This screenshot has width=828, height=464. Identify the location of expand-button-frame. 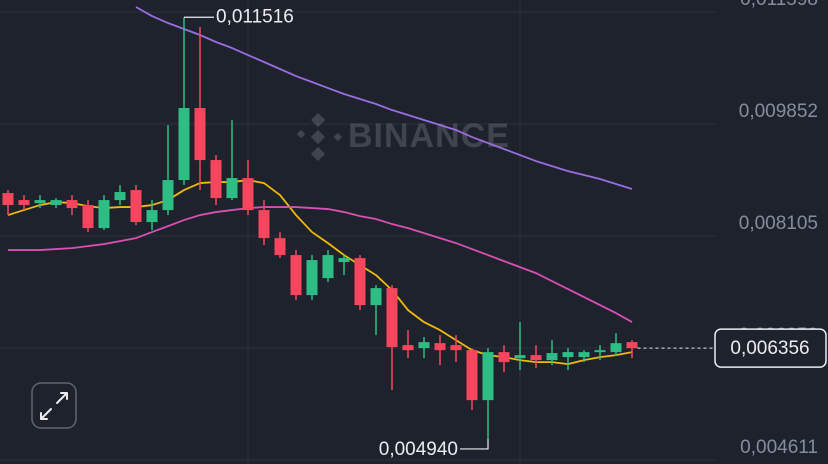
(54, 405).